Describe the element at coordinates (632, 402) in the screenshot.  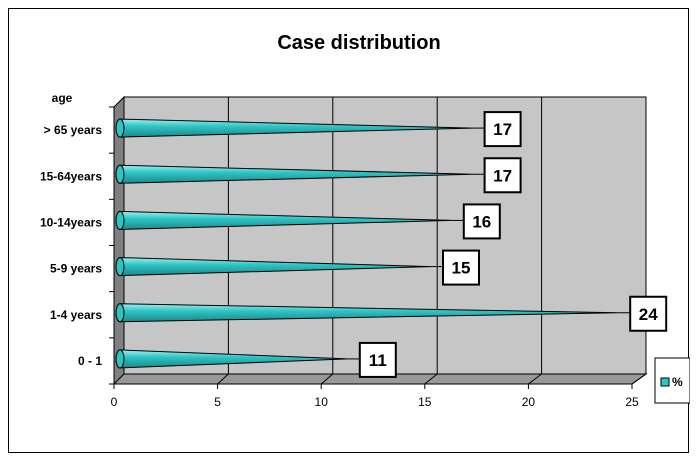
I see `x-tick-label: 25` at that location.